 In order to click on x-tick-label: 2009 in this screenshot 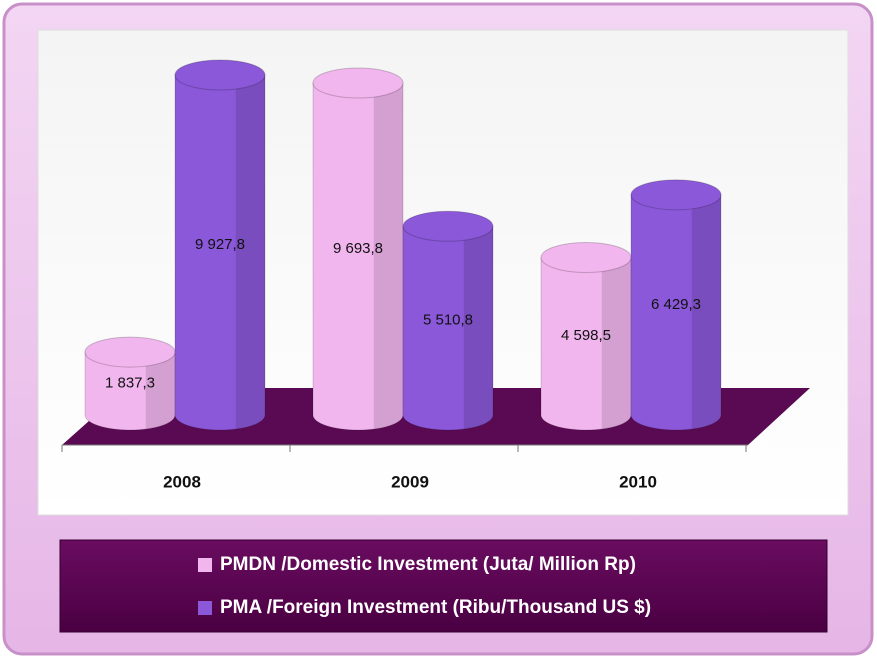, I will do `click(410, 481)`.